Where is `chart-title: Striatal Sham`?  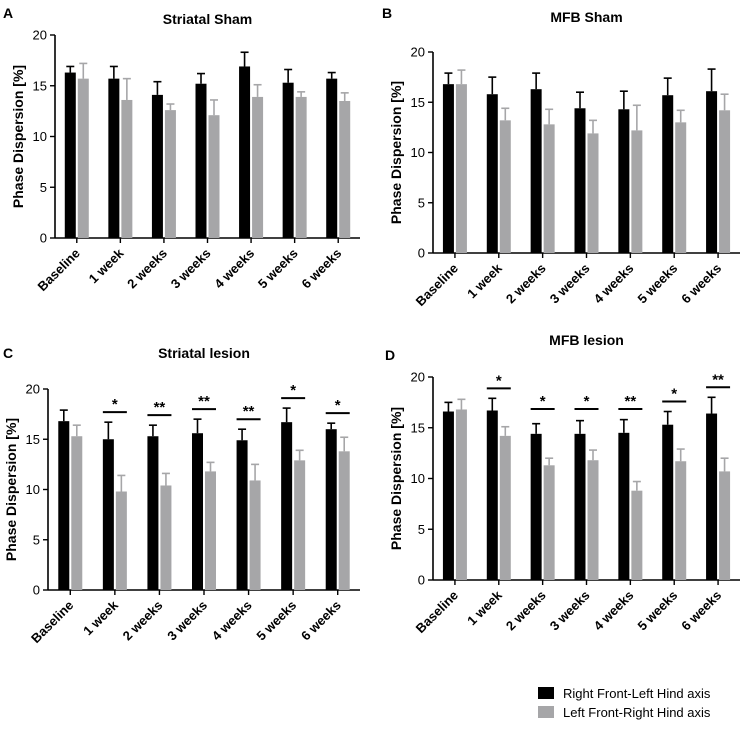 chart-title: Striatal Sham is located at coordinates (207, 19).